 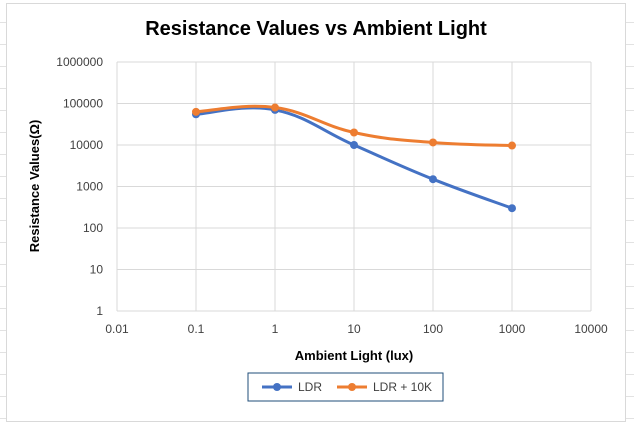 I want to click on x-axis-title: Ambient Light (lux), so click(x=354, y=355).